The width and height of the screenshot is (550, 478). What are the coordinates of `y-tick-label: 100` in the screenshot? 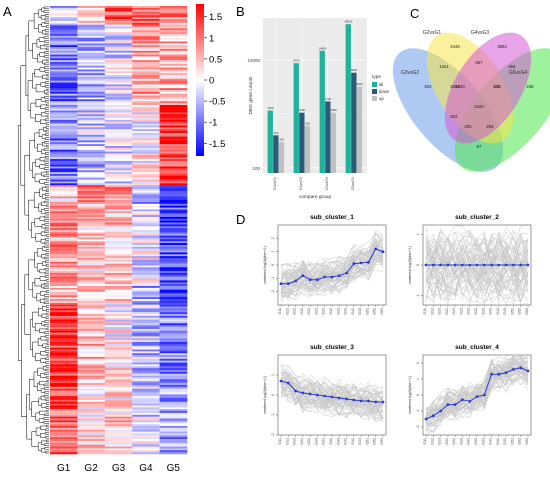 It's located at (256, 168).